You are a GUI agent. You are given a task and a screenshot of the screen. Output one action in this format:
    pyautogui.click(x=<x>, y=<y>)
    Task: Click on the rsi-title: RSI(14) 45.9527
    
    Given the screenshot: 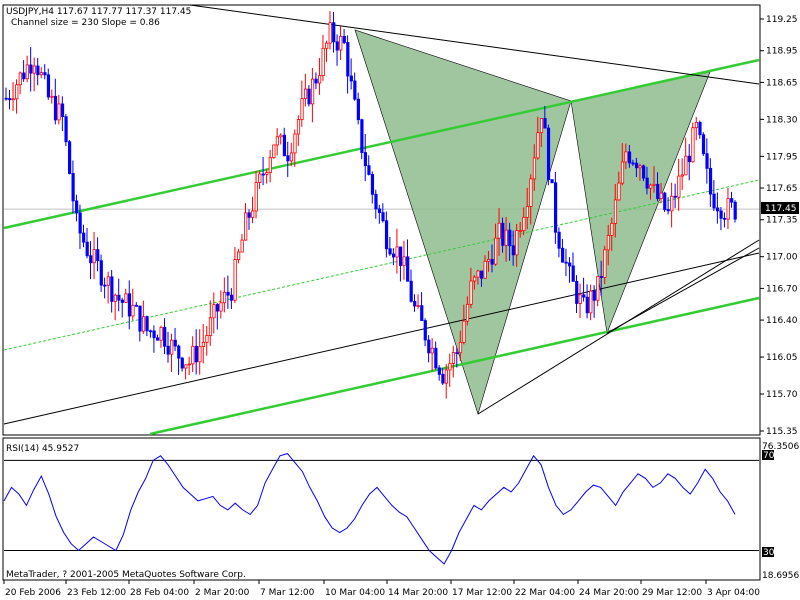 What is the action you would take?
    pyautogui.click(x=42, y=449)
    